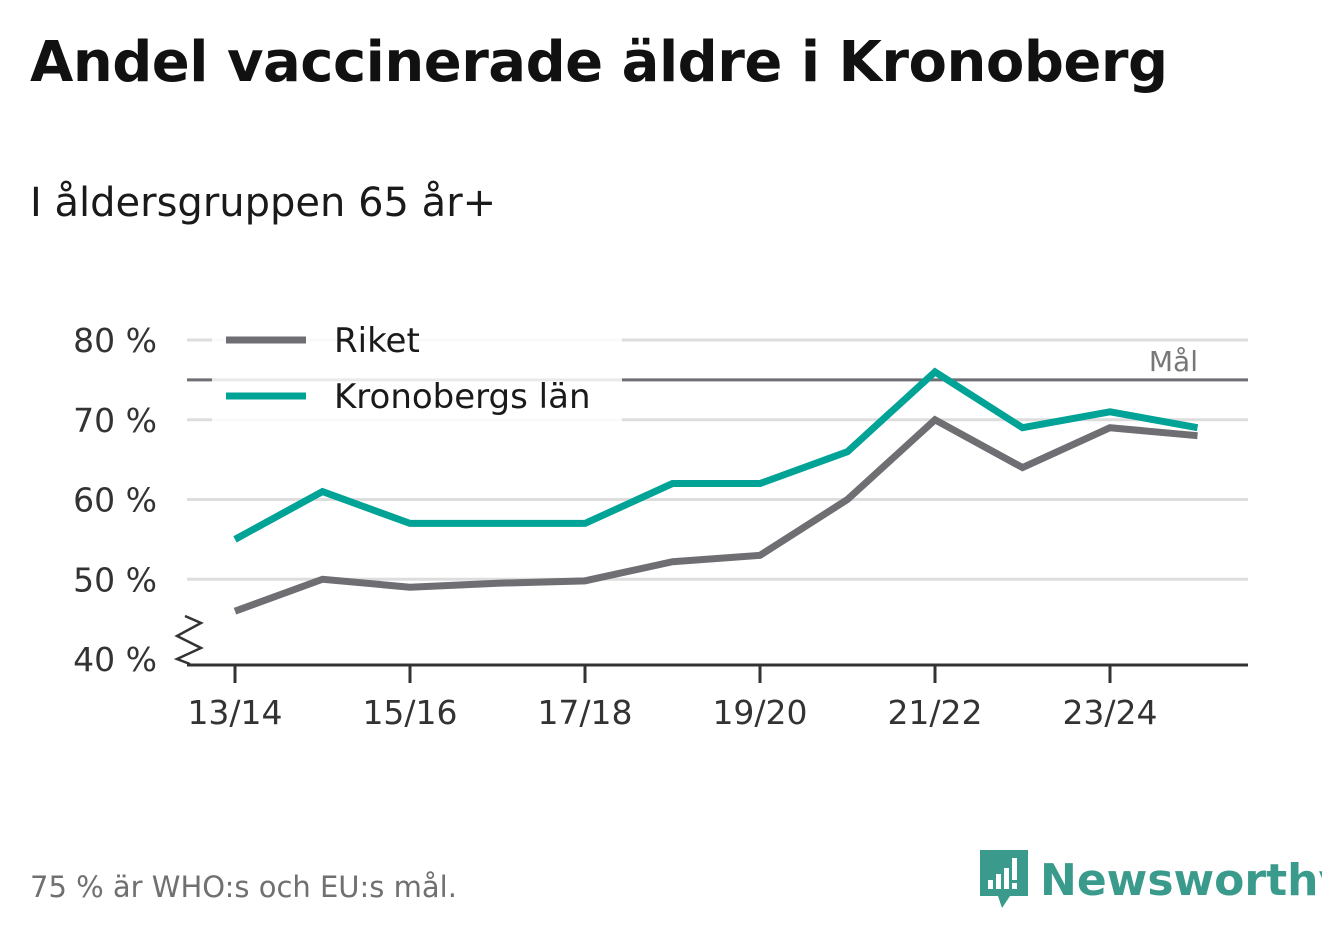  What do you see at coordinates (115, 659) in the screenshot?
I see `y-tick-label: 40 %` at bounding box center [115, 659].